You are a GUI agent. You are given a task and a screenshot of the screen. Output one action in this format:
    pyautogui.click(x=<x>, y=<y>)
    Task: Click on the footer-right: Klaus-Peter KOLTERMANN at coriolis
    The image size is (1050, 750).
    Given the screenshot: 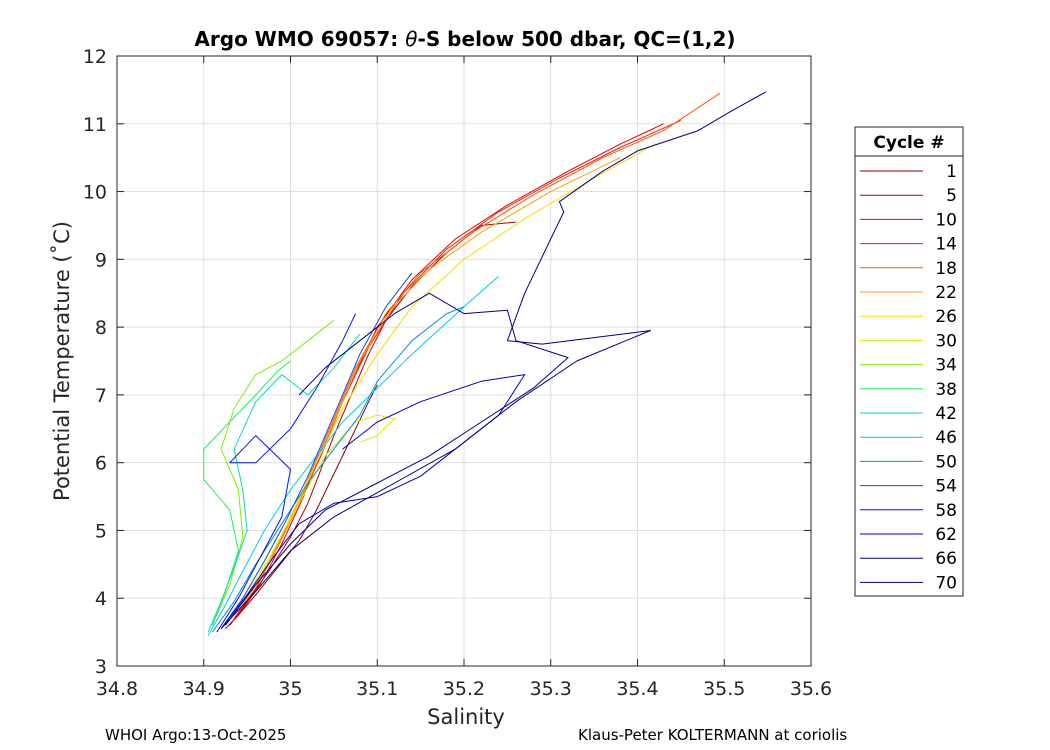 What is the action you would take?
    pyautogui.click(x=713, y=735)
    